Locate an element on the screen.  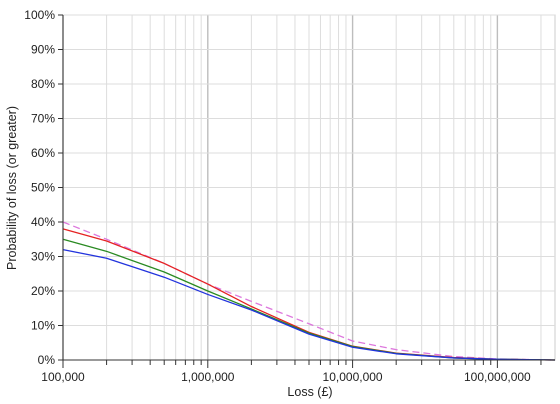
y-tick-label: 10% is located at coordinates (43, 326).